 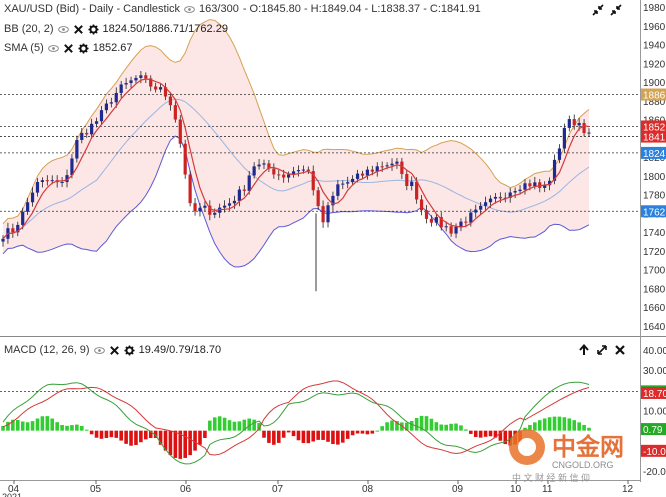 What do you see at coordinates (116, 29) in the screenshot?
I see `bb-indicator-row: BB (20, 2) 1824.50/1886.71/1762.29` at bounding box center [116, 29].